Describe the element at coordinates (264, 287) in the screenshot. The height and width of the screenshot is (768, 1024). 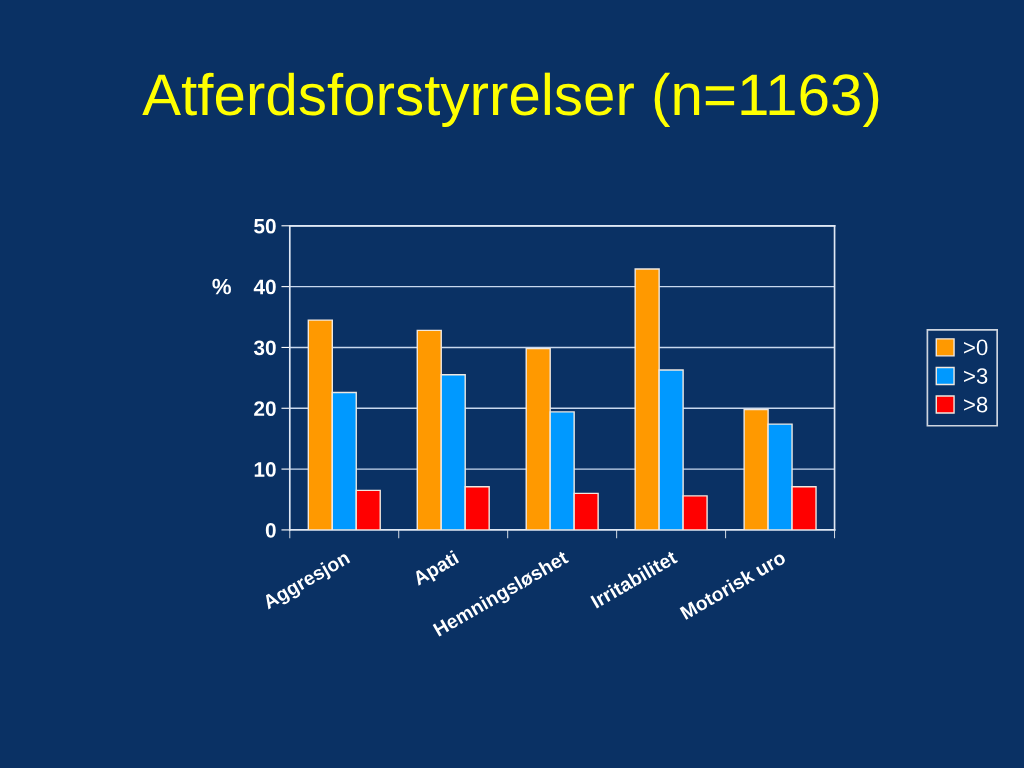
I see `y-tick-label: 40` at that location.